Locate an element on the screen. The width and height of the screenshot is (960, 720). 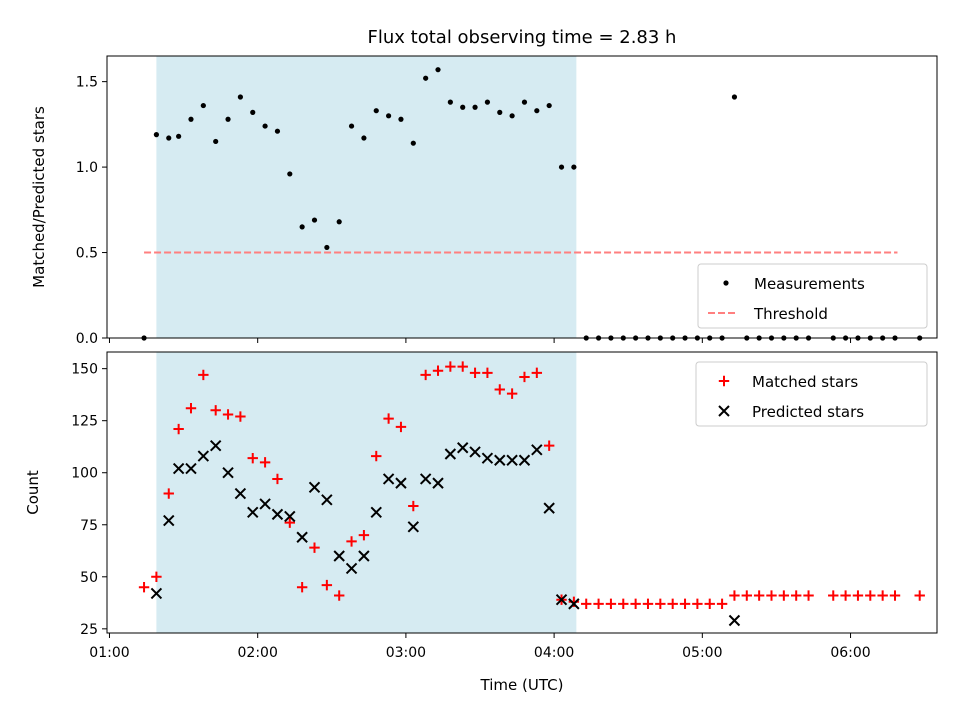
x-tick-label: 06:00 is located at coordinates (850, 653).